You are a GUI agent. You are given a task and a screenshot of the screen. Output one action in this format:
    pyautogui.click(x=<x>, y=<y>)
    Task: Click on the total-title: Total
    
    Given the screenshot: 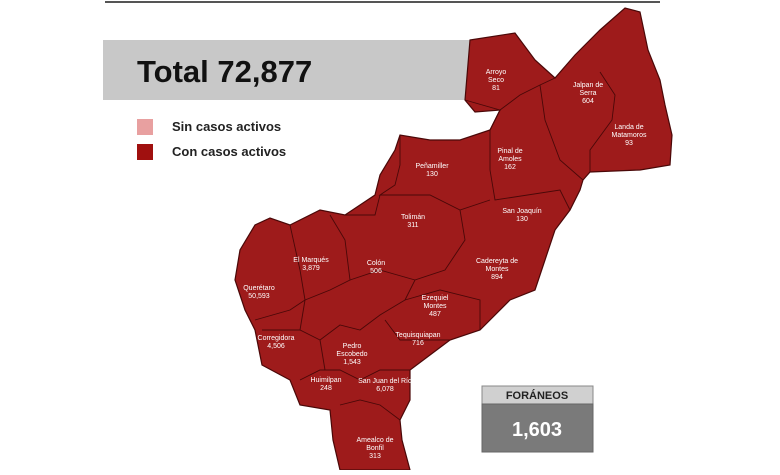 What is the action you would take?
    pyautogui.click(x=173, y=71)
    